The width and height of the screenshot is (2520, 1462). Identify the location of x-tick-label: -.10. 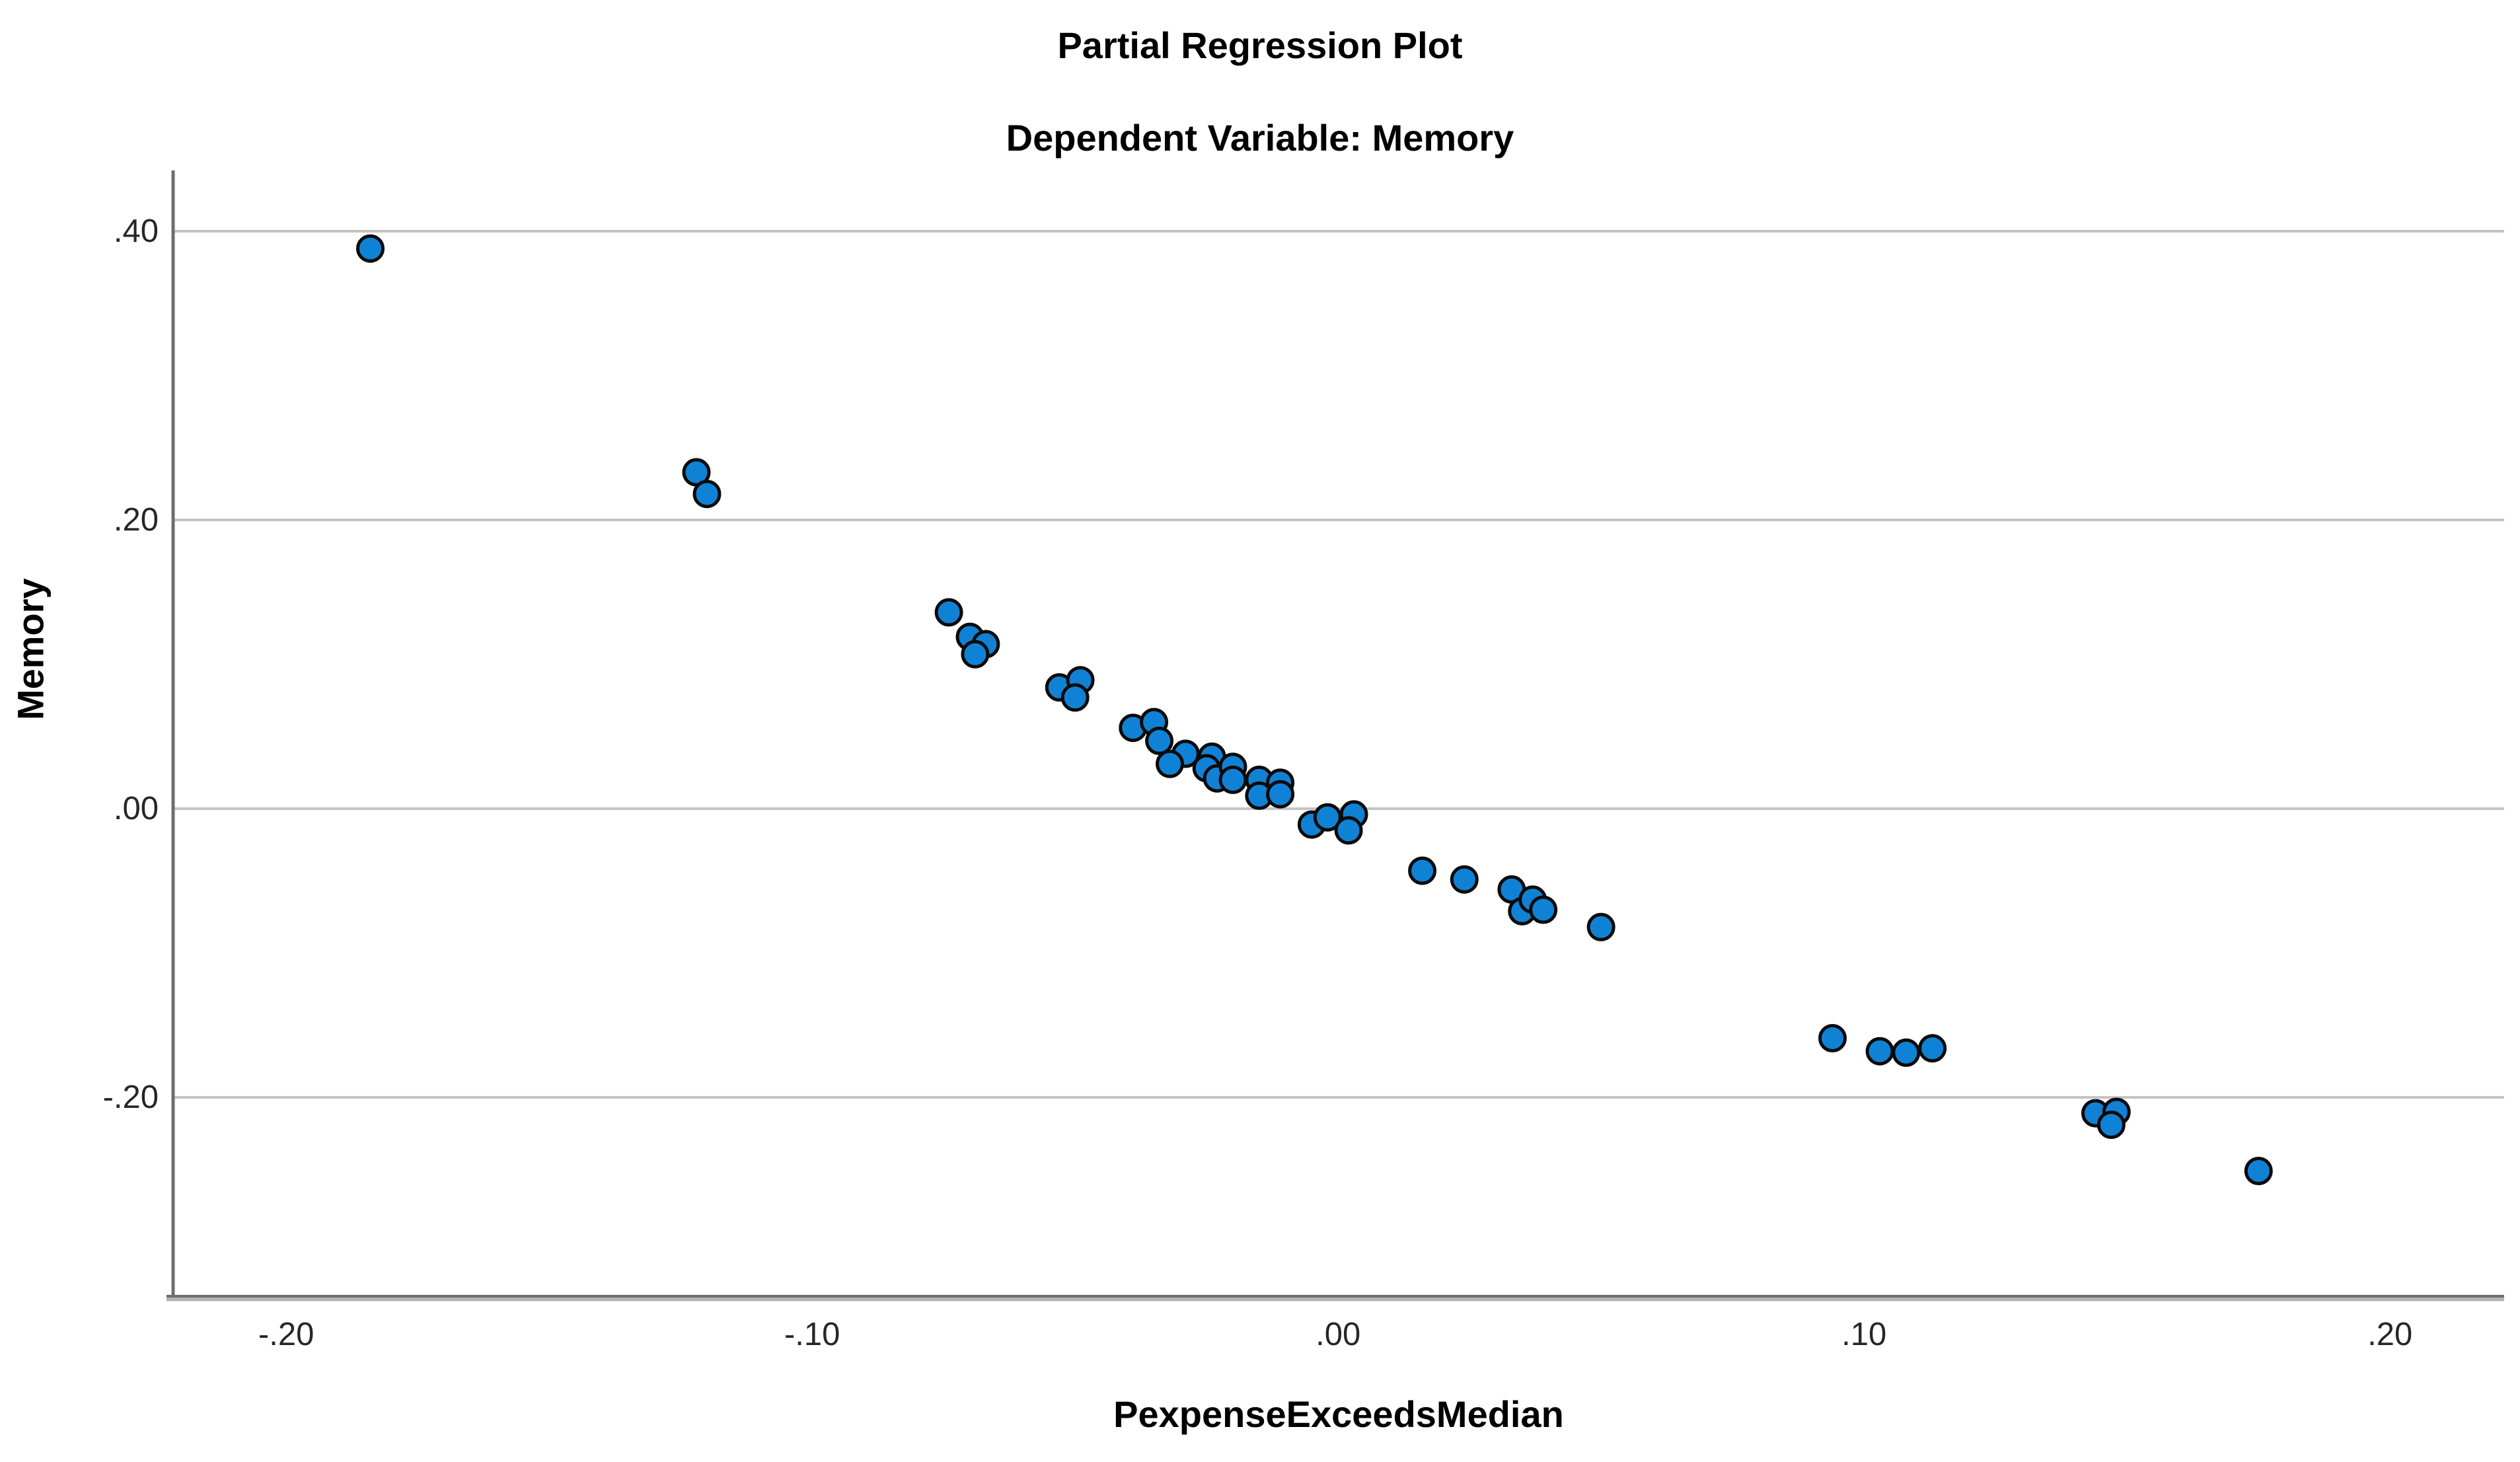
(812, 1334).